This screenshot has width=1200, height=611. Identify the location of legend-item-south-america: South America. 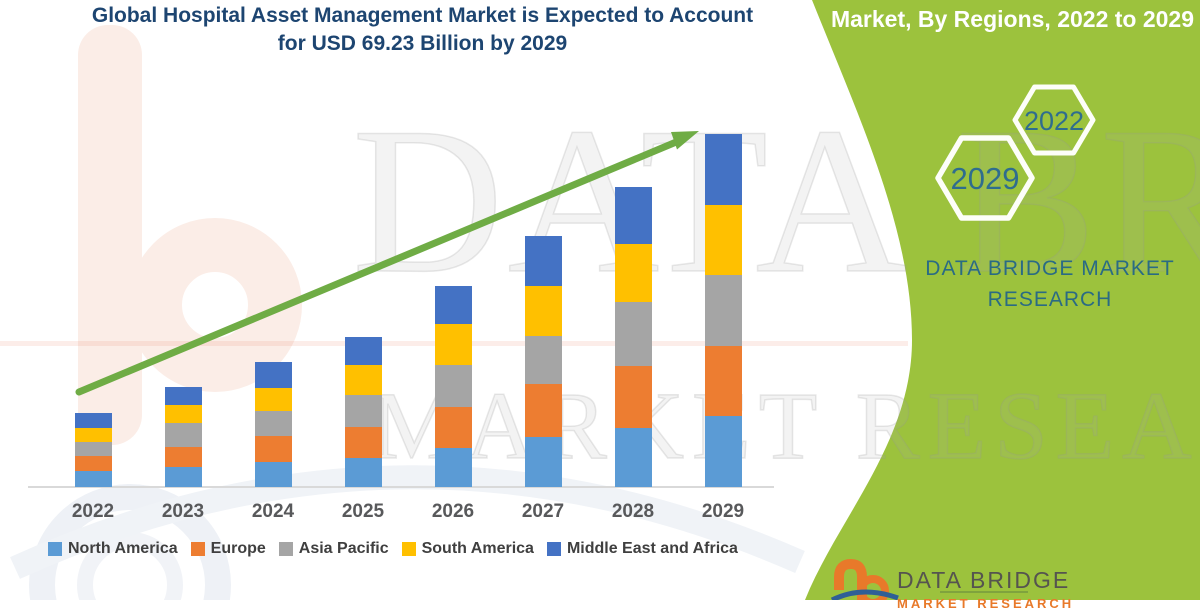
(467, 549).